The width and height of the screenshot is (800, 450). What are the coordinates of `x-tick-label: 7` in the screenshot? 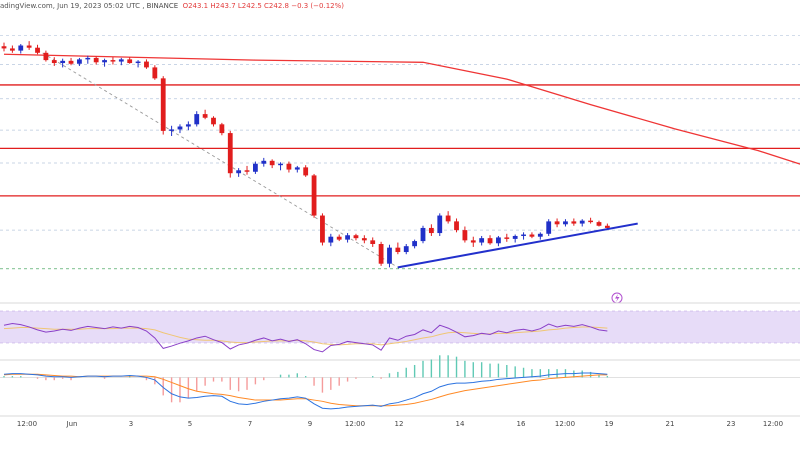 It's located at (250, 424).